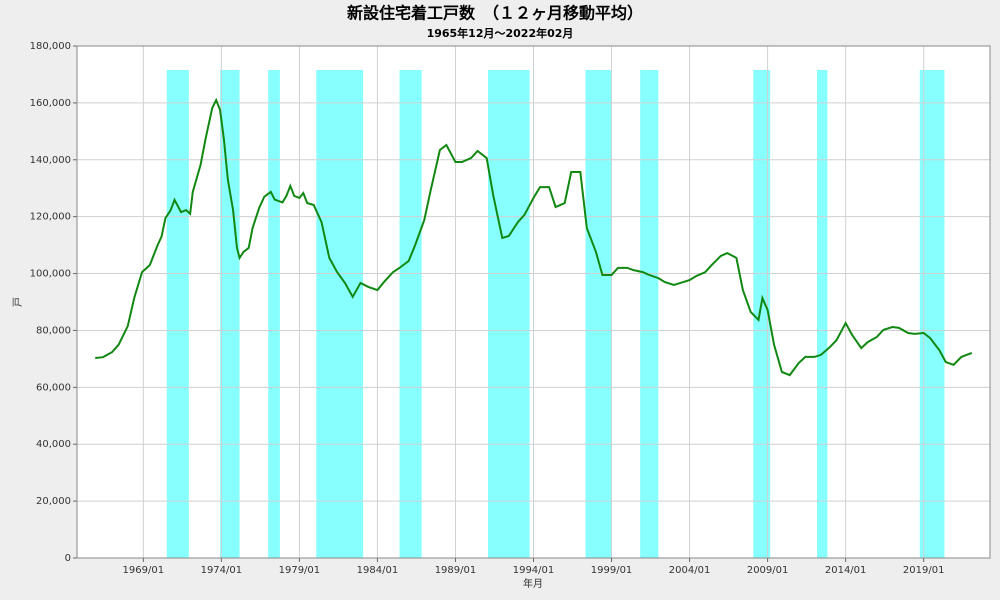 The height and width of the screenshot is (600, 1000). Describe the element at coordinates (534, 570) in the screenshot. I see `x-tick-label: 1994/01` at that location.